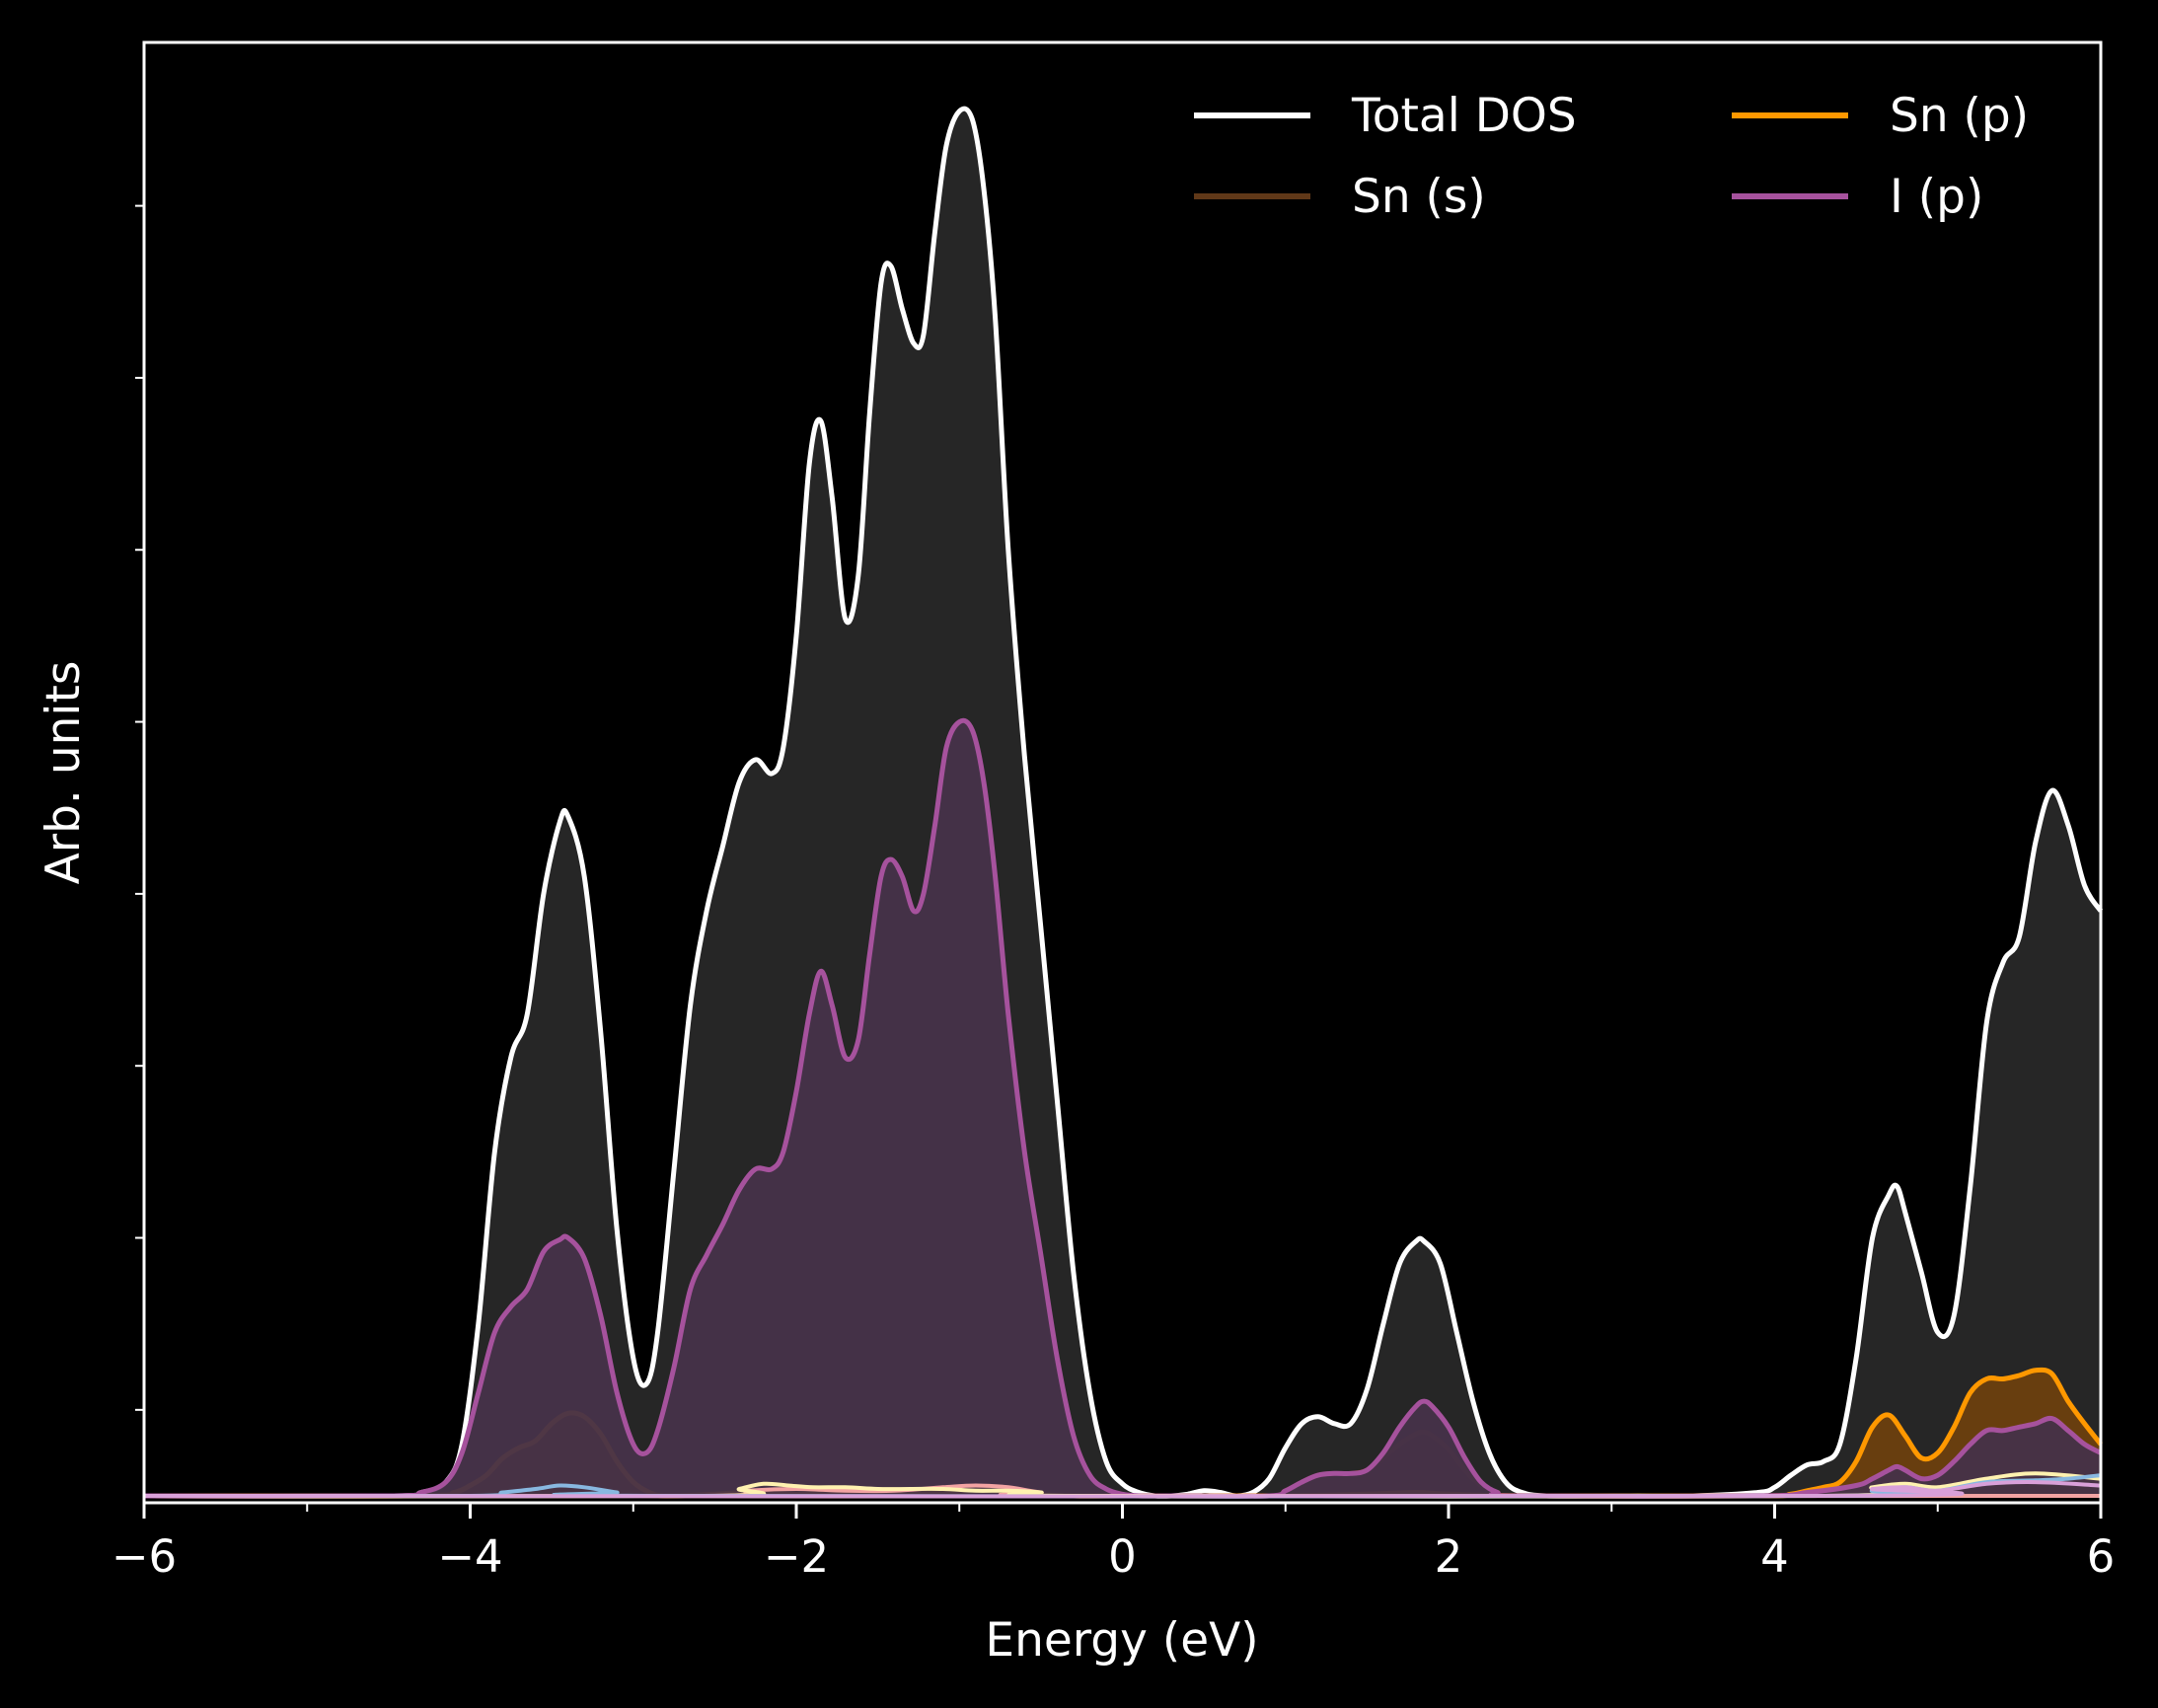 The image size is (2158, 1708). I want to click on legend-label: I (p), so click(1937, 197).